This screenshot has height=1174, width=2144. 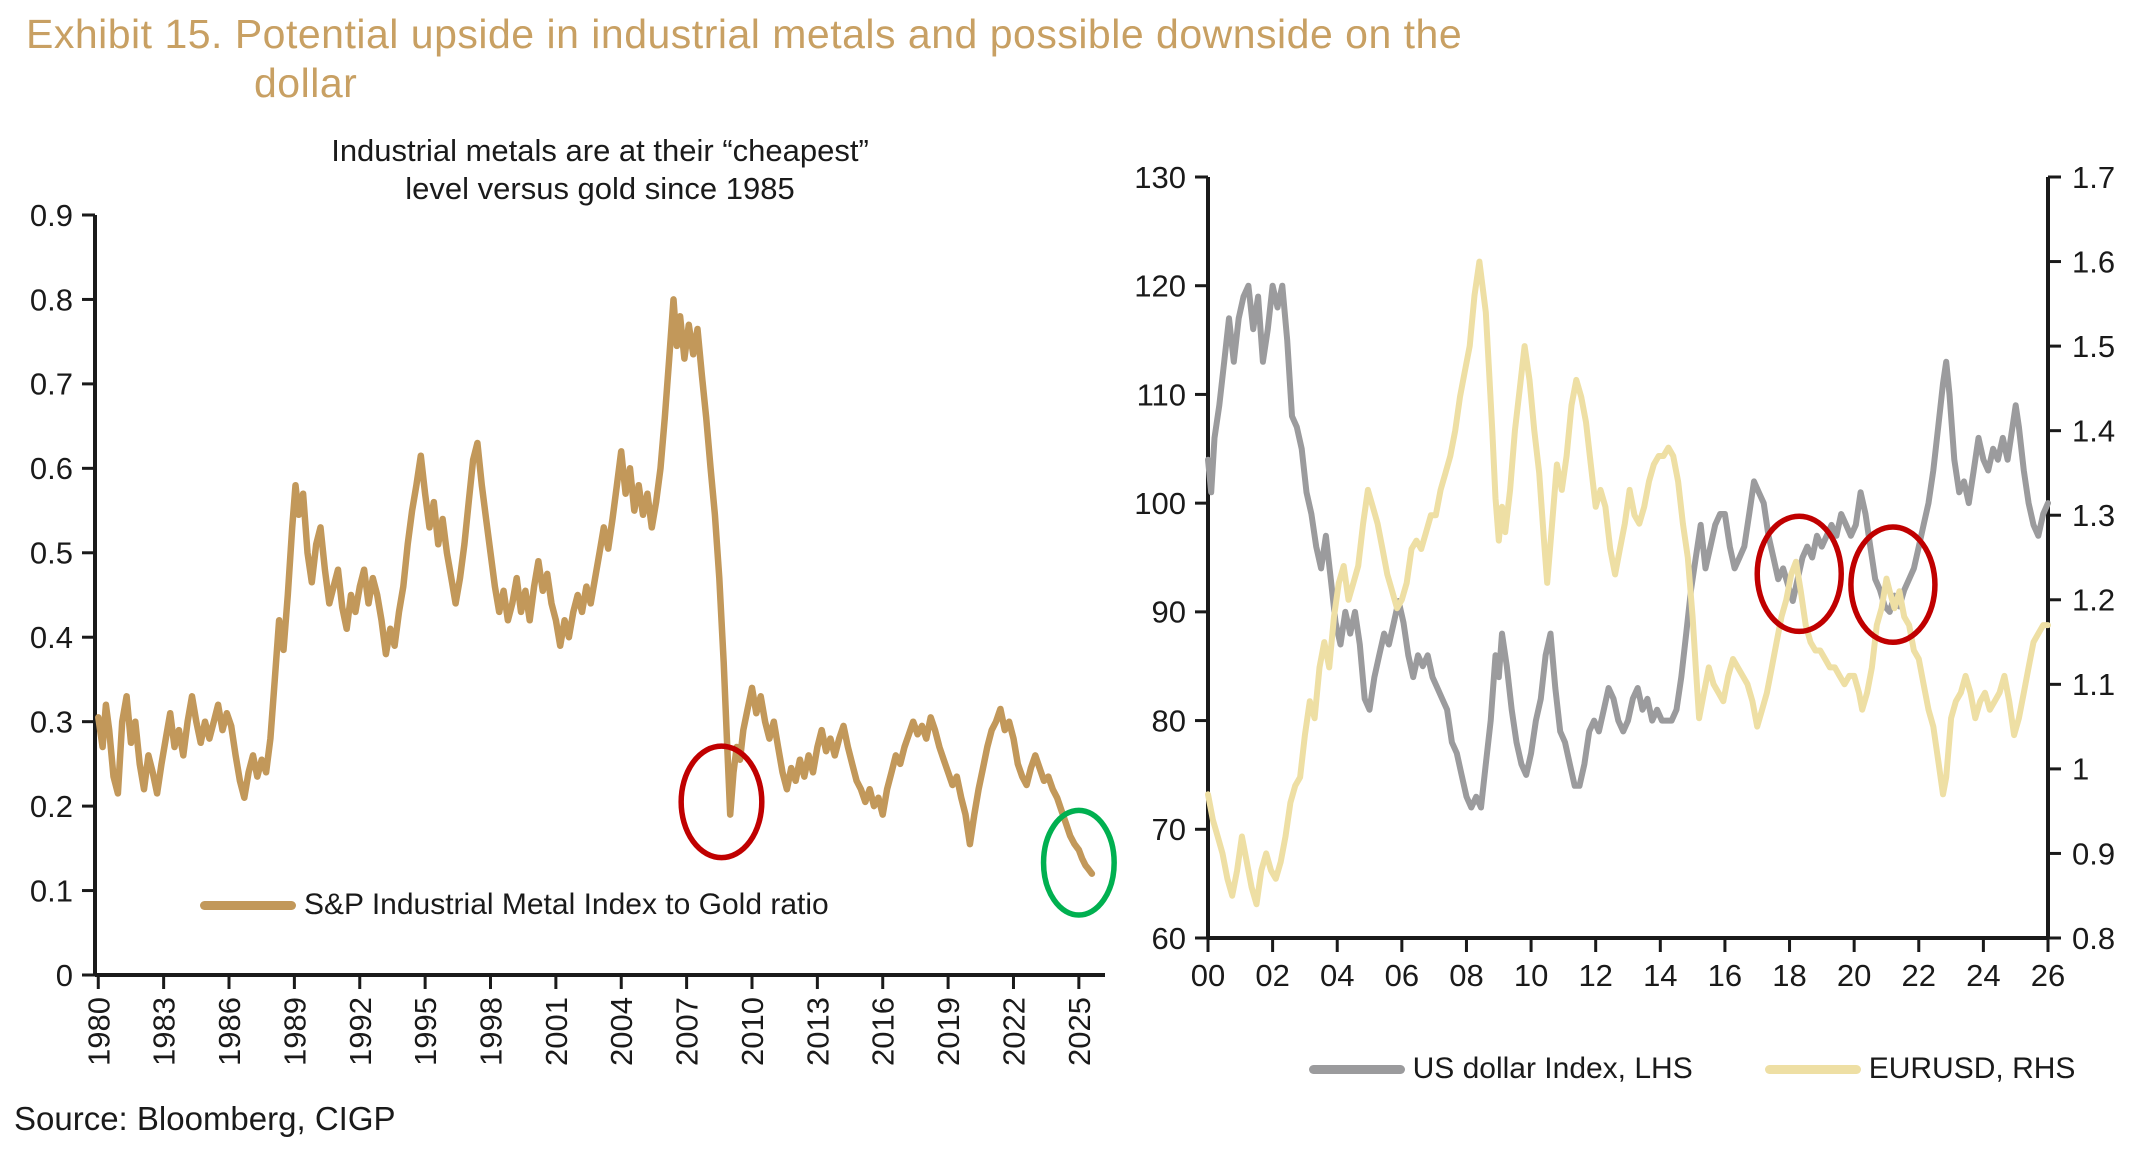 What do you see at coordinates (1169, 612) in the screenshot?
I see `y-tick-label-left: 90` at bounding box center [1169, 612].